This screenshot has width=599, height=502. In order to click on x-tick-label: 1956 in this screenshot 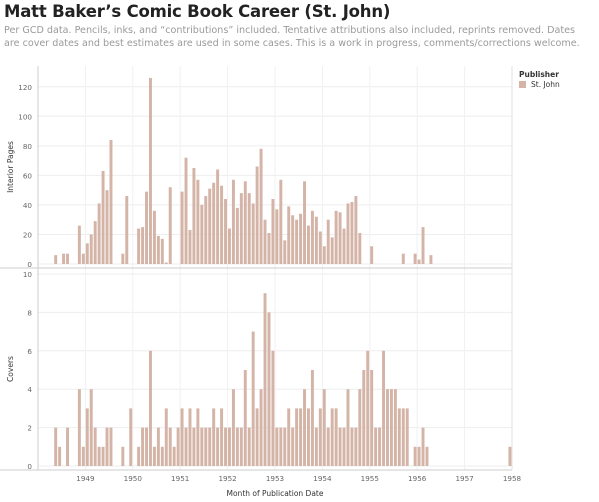, I will do `click(417, 478)`.